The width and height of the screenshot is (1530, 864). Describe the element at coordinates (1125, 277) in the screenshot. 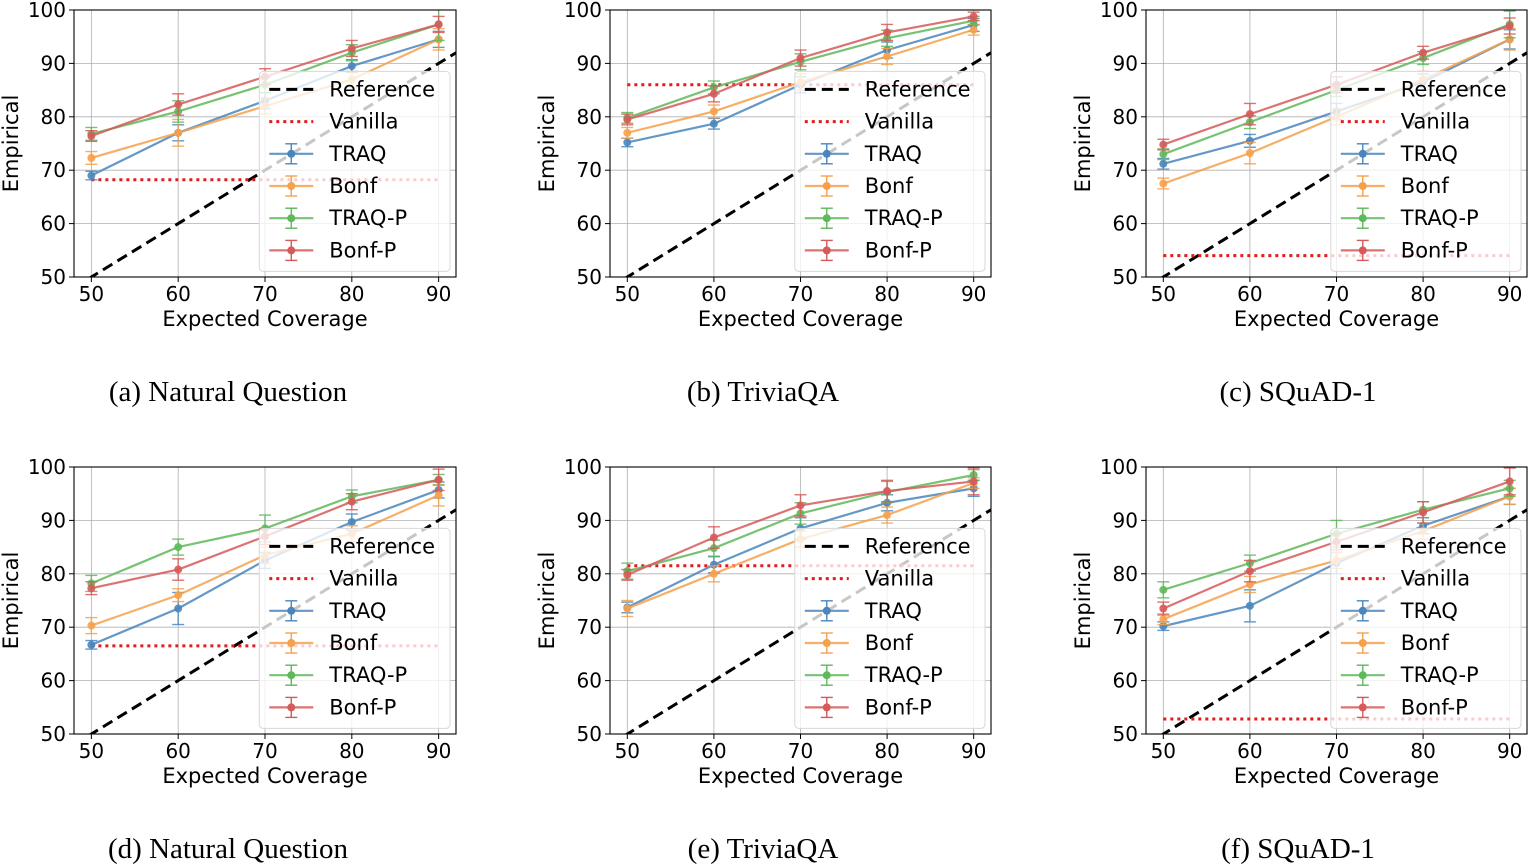

I see `y-tick-label: 50` at that location.